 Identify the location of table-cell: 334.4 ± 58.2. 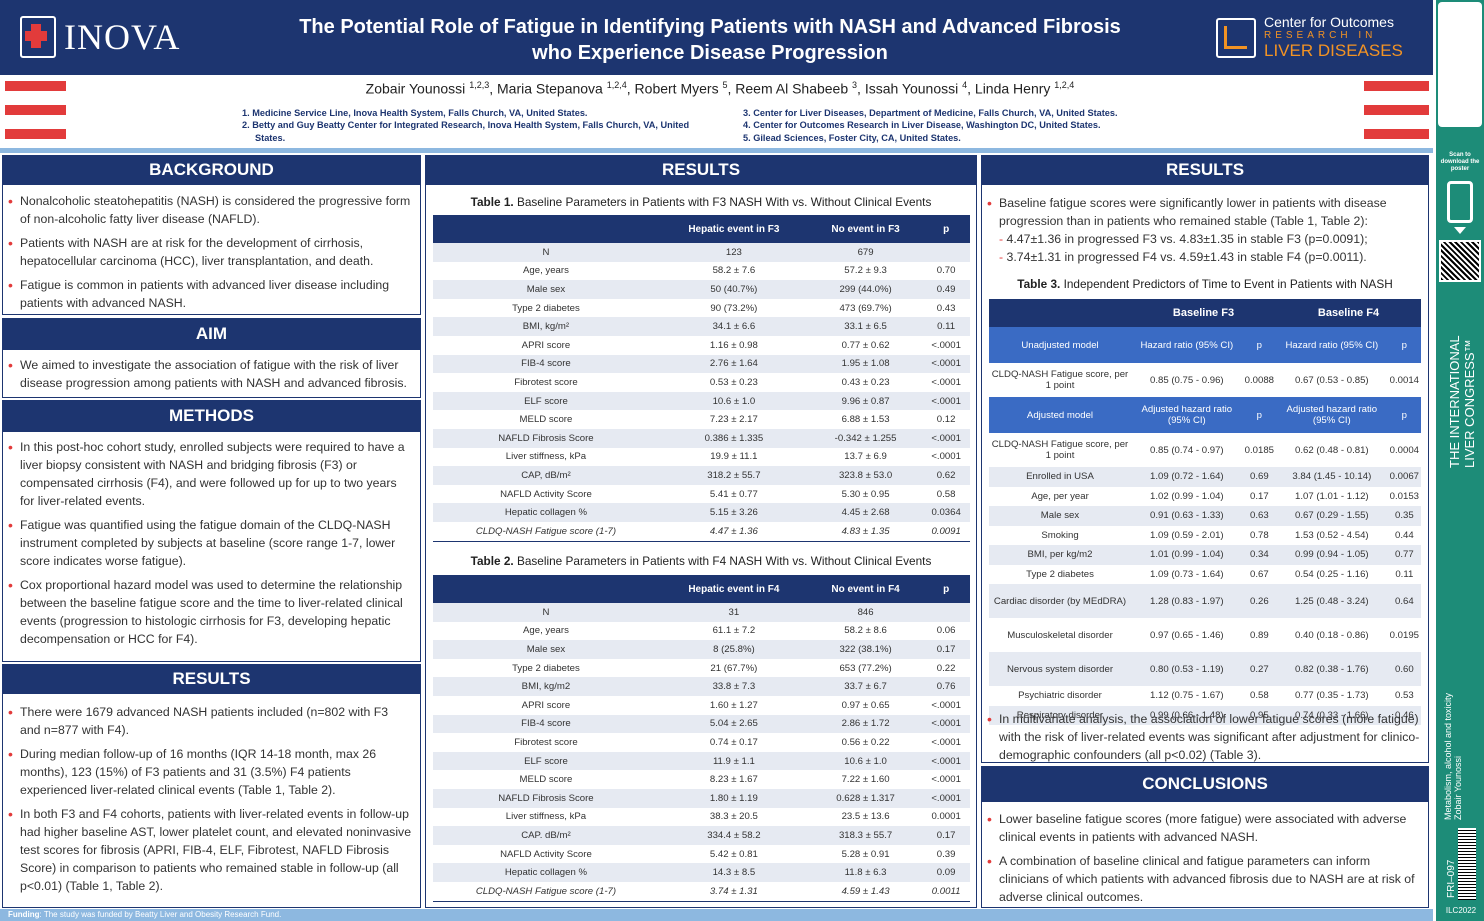
(733, 835).